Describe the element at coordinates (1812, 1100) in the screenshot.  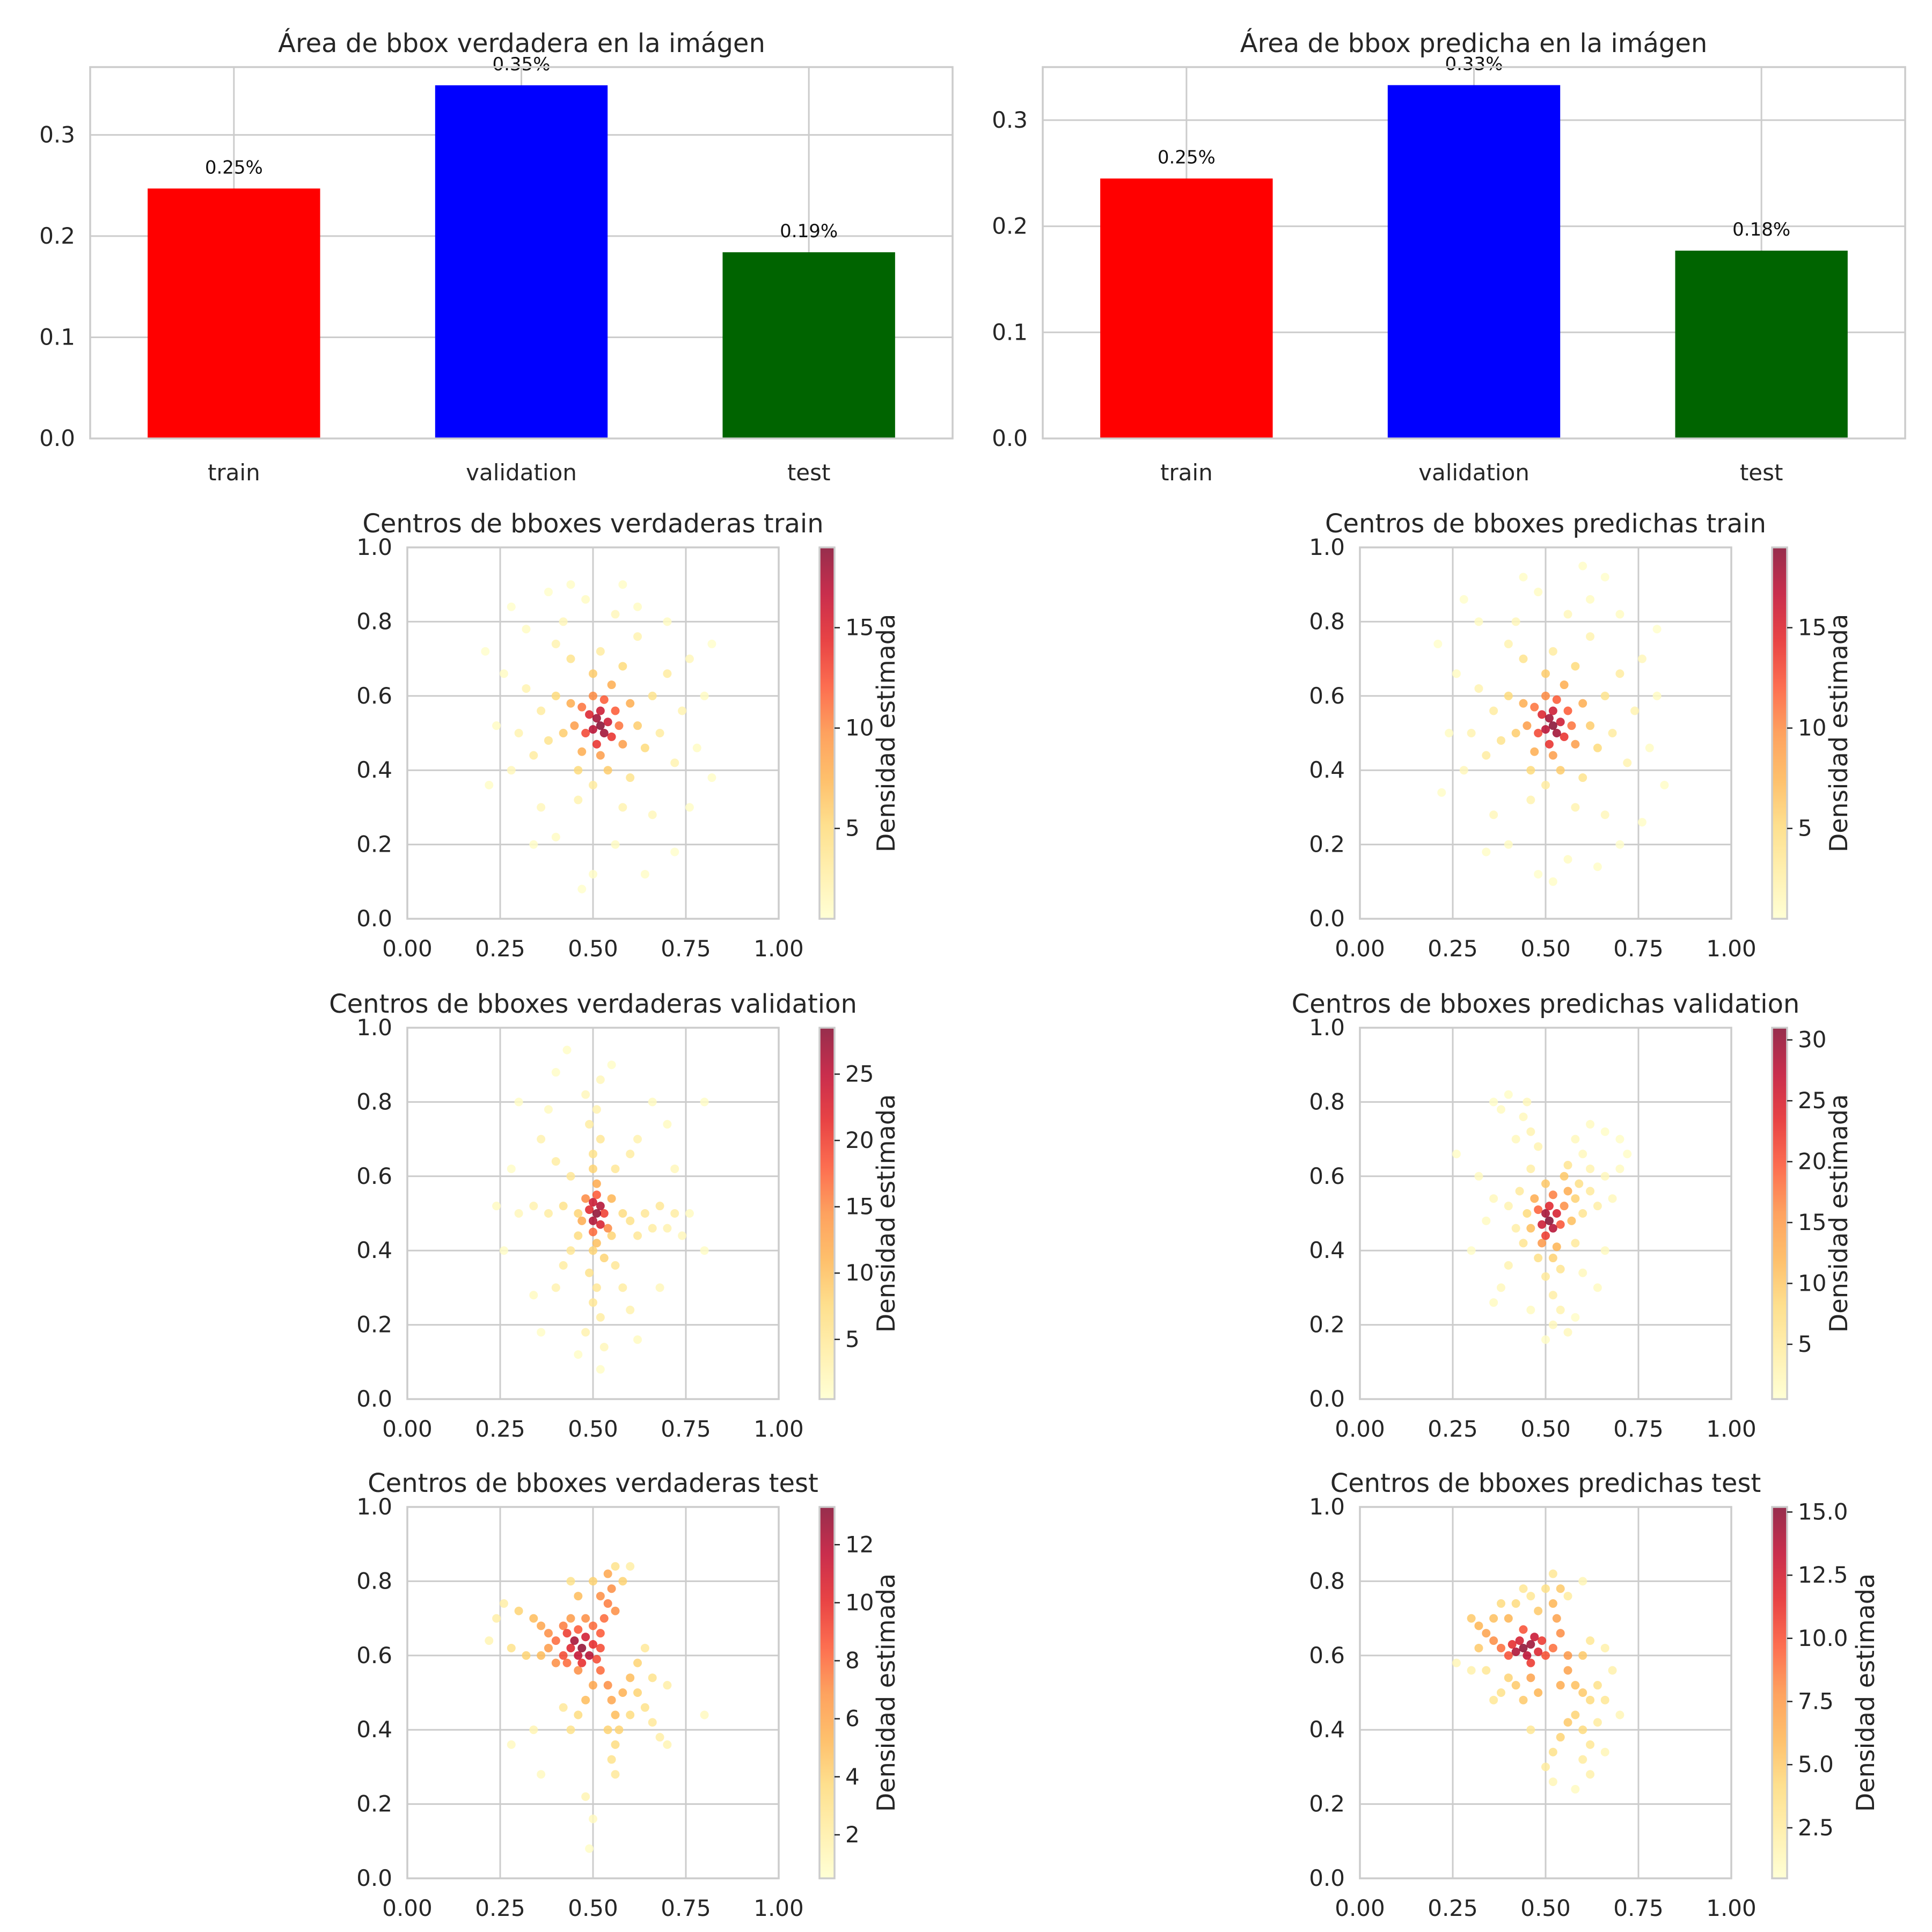
I see `colorbar-tick-label: 25` at that location.